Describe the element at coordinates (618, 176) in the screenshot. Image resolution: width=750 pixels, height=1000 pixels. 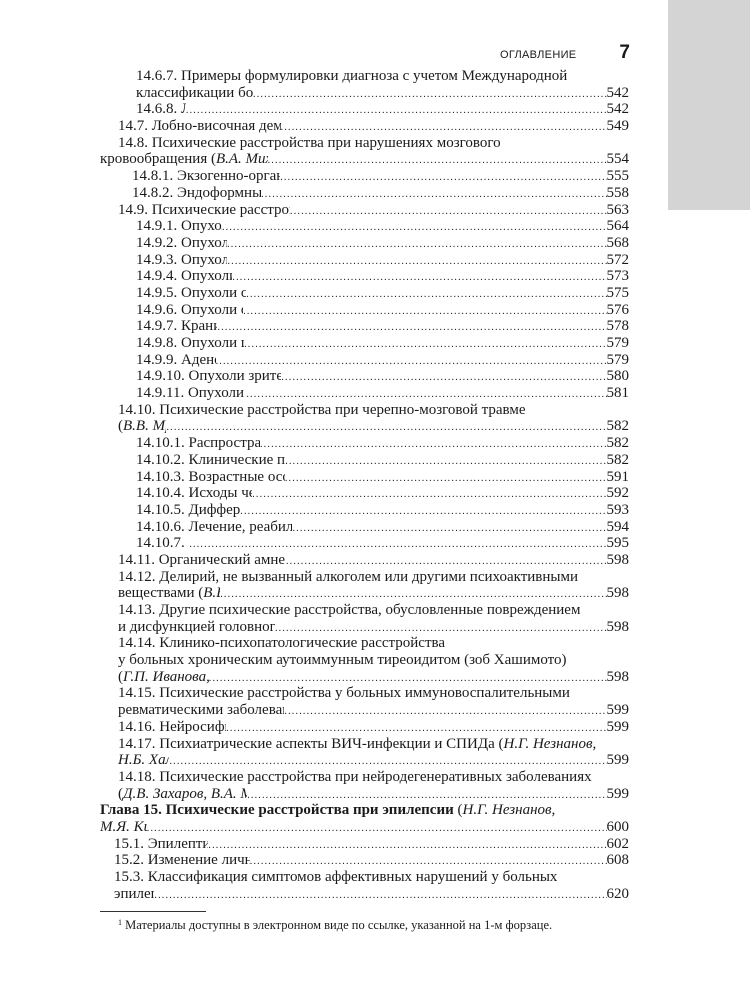
I see `toc-page-number: 555` at that location.